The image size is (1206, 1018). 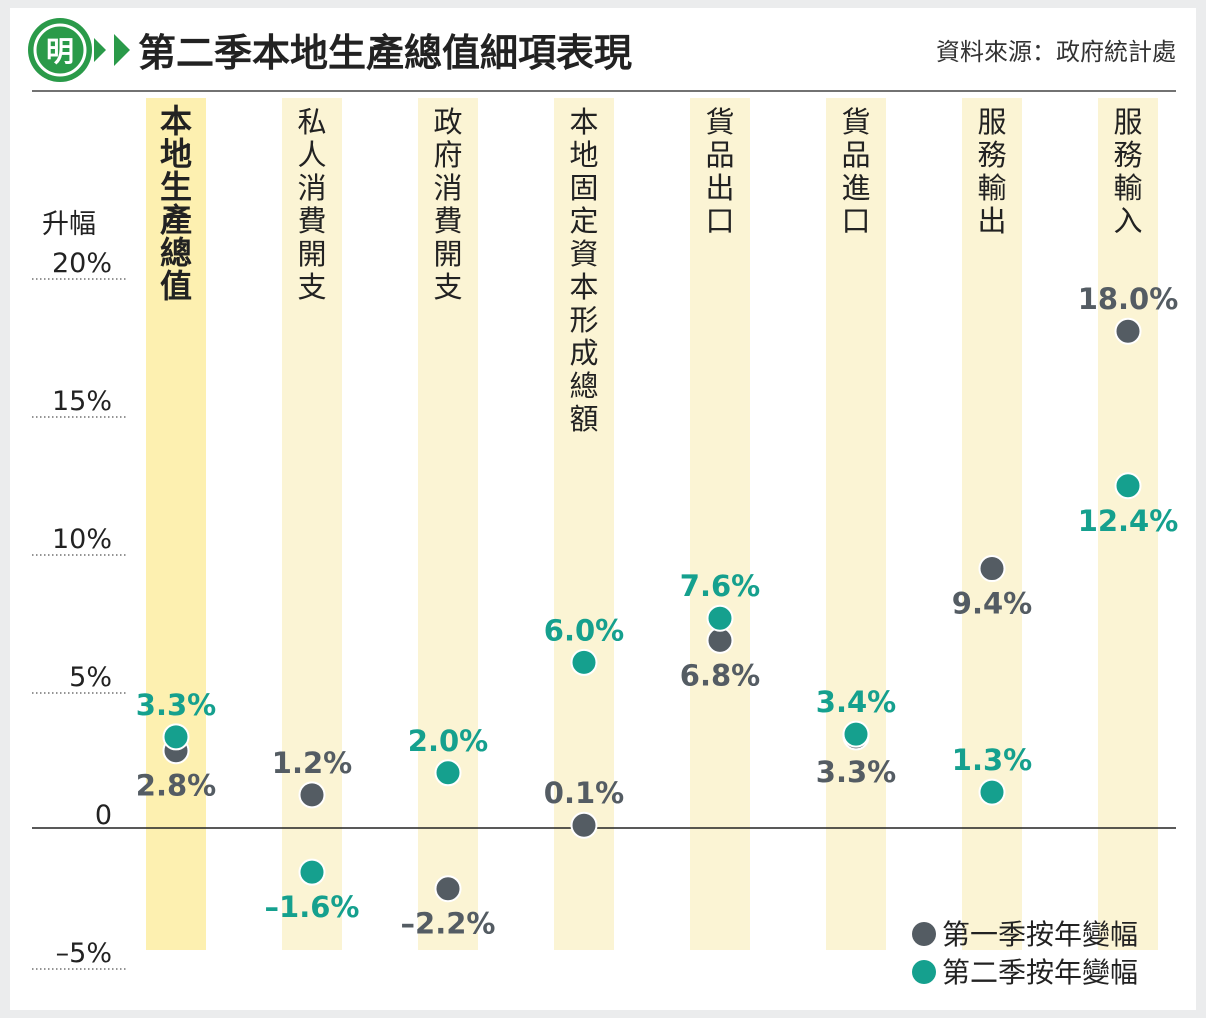 I want to click on y-tick-label: 5%, so click(x=90, y=677).